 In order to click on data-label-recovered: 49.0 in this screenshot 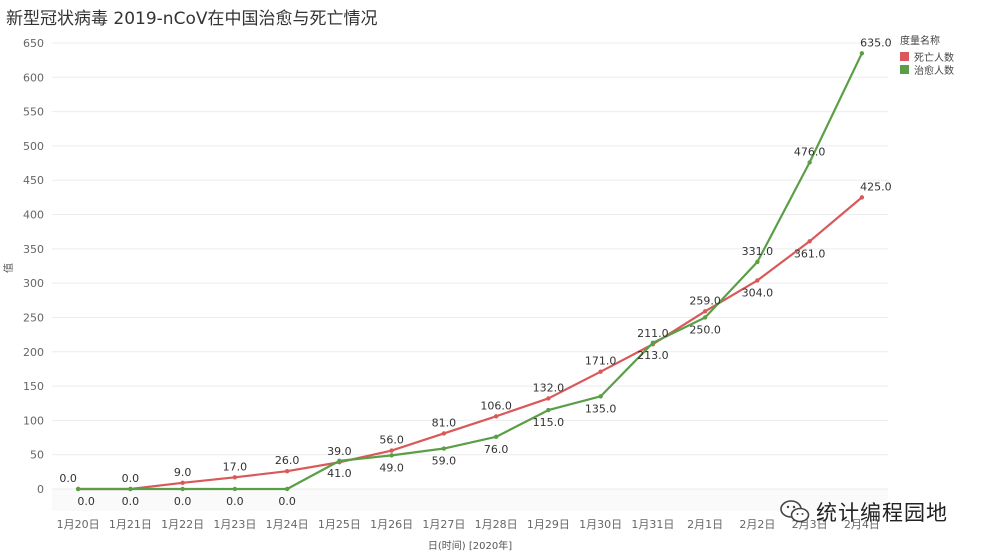, I will do `click(391, 467)`.